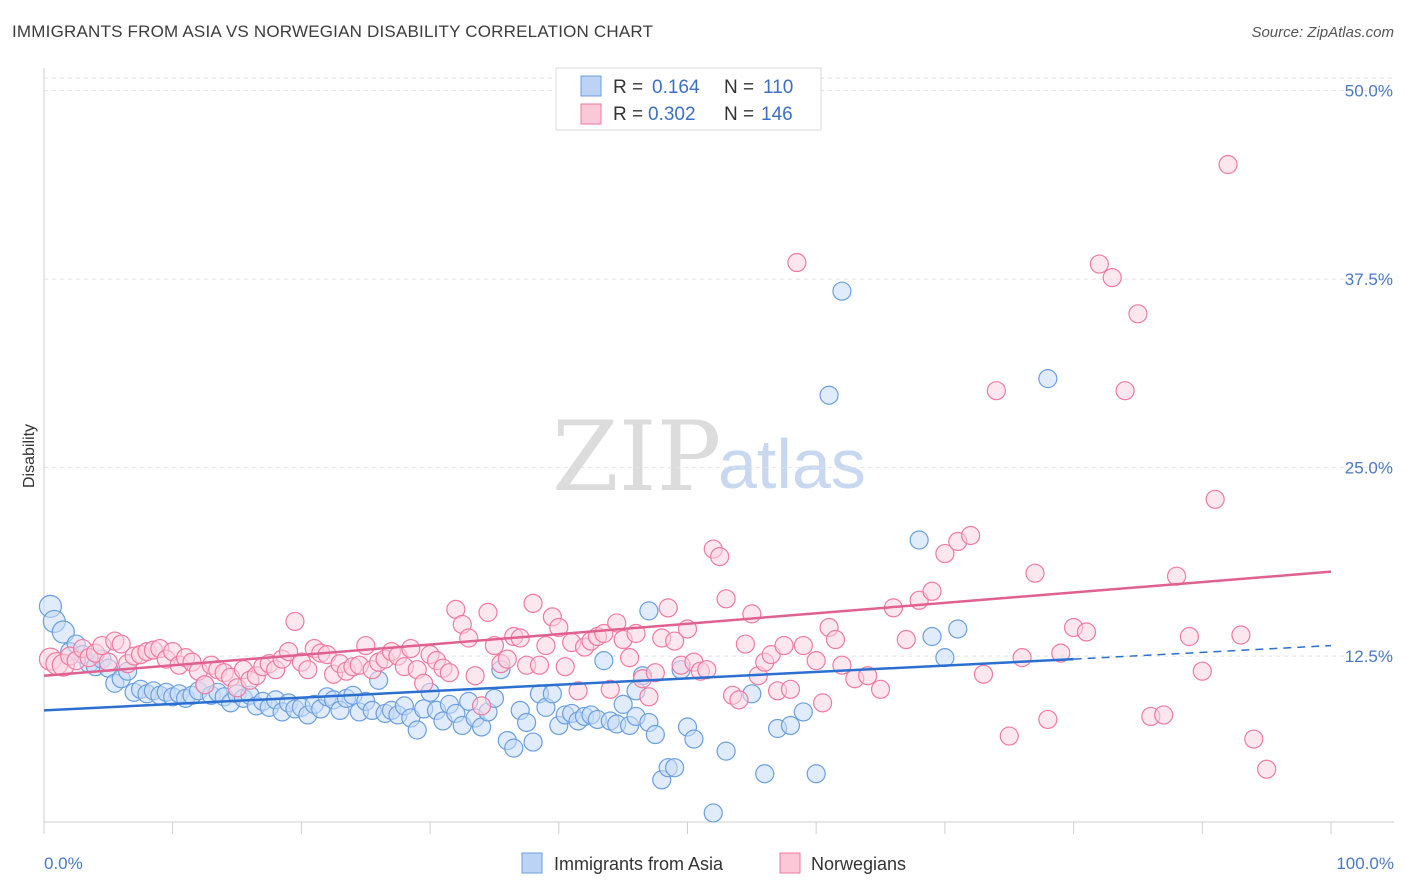 The image size is (1406, 892). I want to click on legend-r-label-asia: R =, so click(628, 87).